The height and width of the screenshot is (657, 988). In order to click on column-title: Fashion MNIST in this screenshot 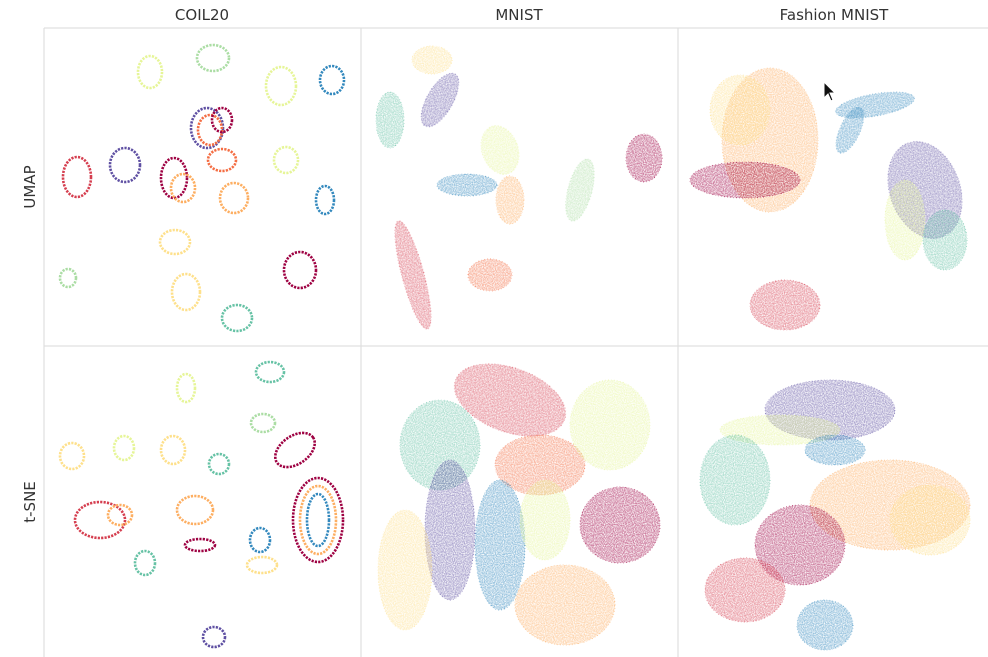, I will do `click(834, 15)`.